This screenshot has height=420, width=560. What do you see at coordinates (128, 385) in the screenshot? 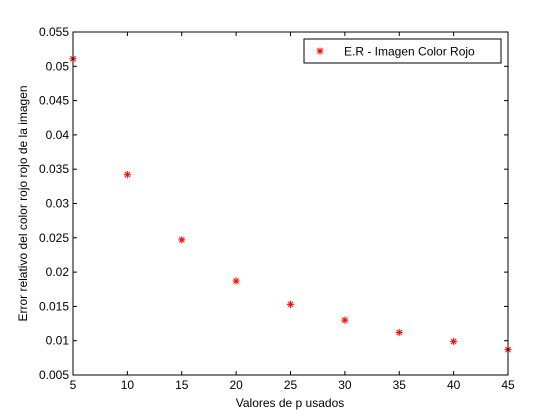
I see `x-tick-label: 10` at bounding box center [128, 385].